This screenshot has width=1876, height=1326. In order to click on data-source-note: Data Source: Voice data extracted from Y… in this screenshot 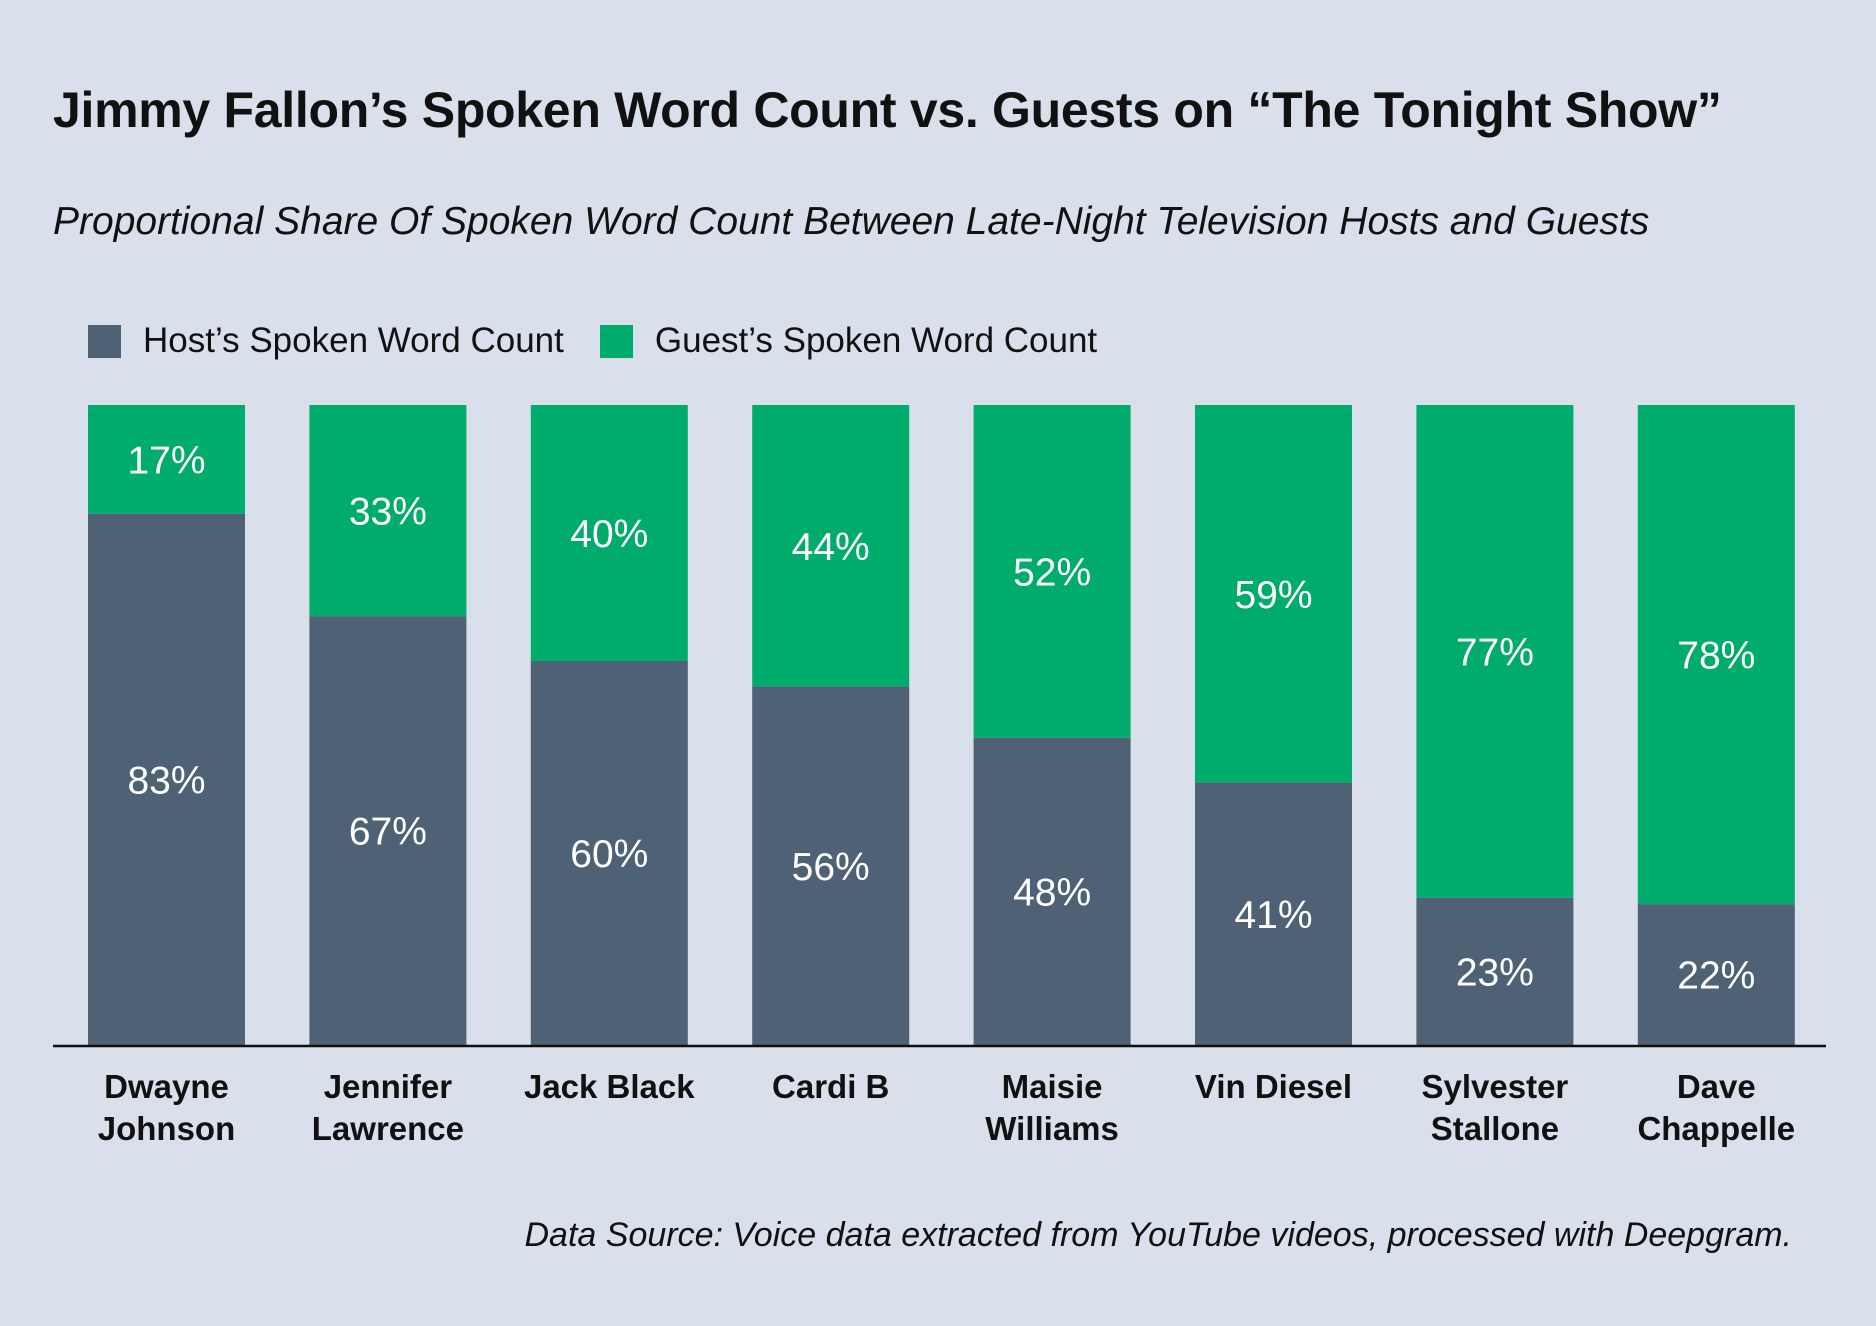, I will do `click(1158, 1235)`.